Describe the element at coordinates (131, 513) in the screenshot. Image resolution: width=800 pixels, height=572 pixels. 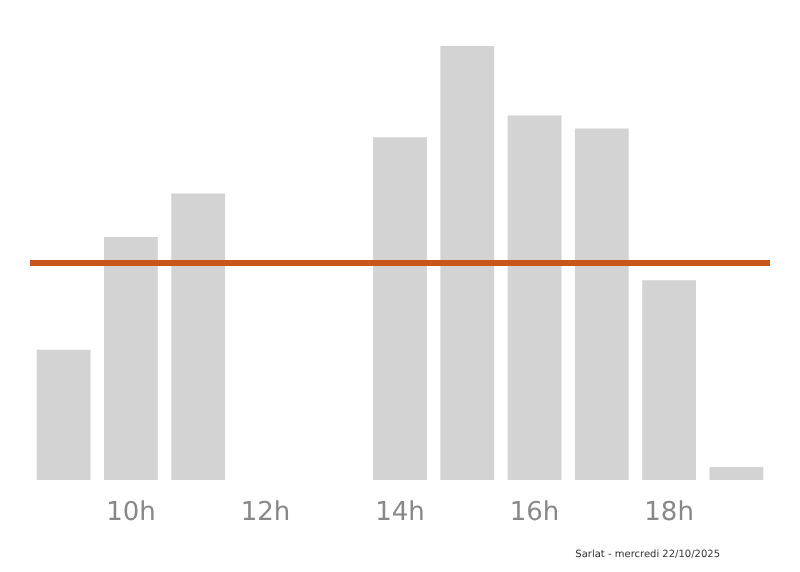
I see `x-tick-label: 10h` at that location.